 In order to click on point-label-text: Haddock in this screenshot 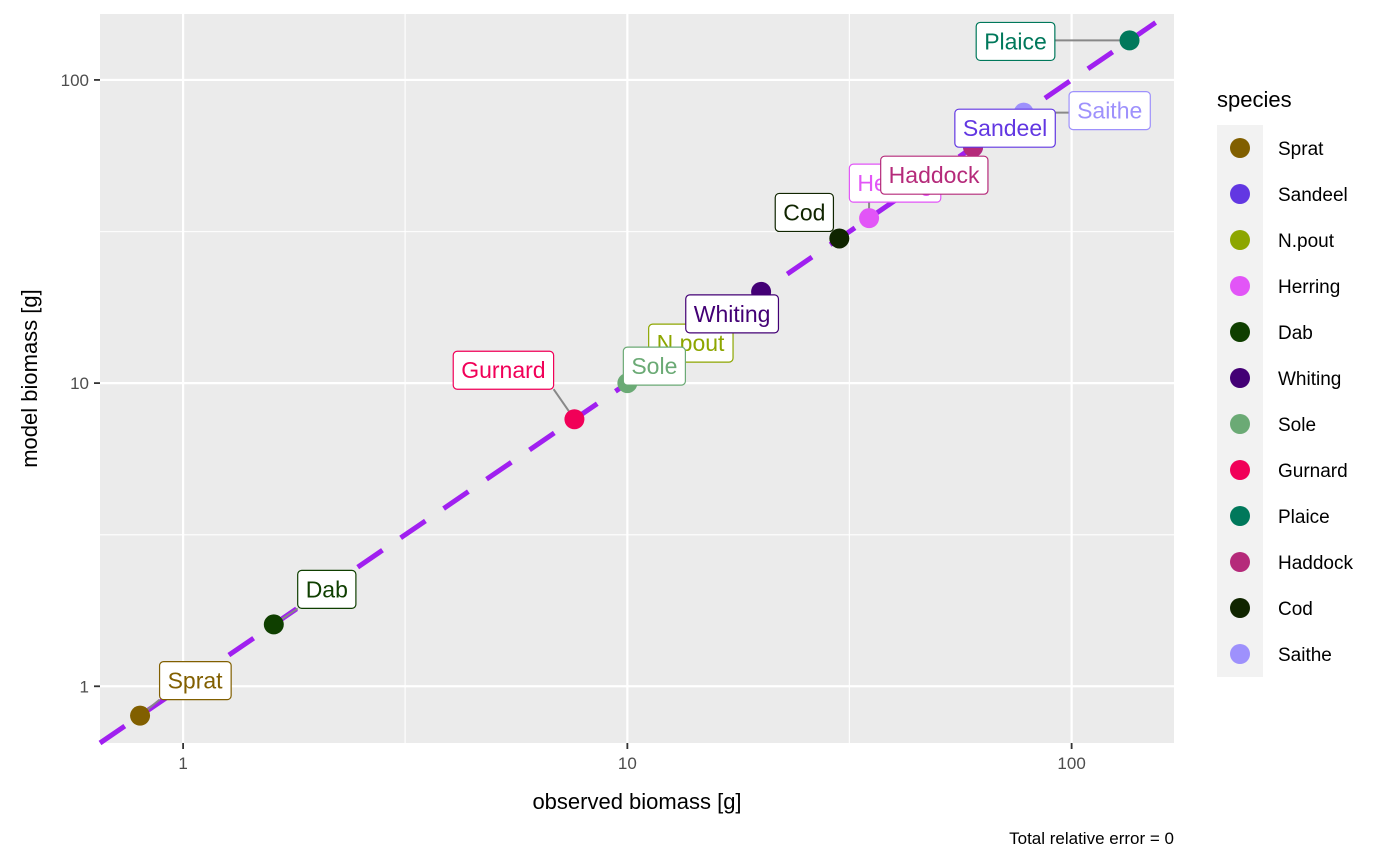, I will do `click(934, 175)`.